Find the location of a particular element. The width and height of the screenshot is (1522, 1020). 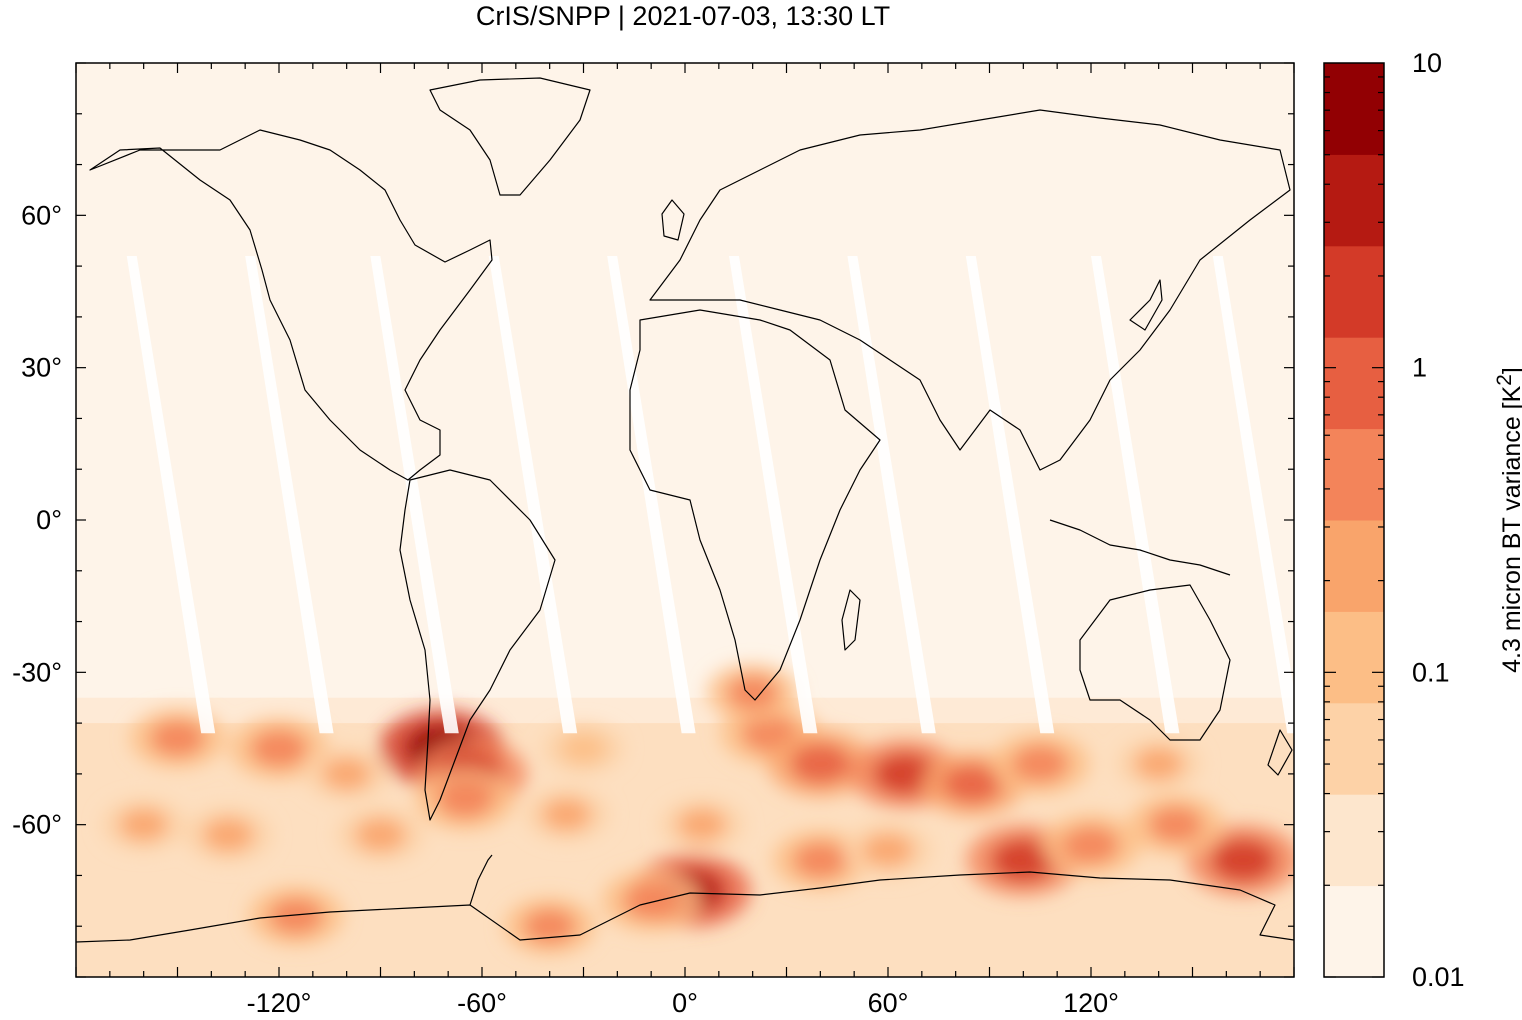

colorbar-label-text: 4.3 micron BT variance [K is located at coordinates (1510, 529).